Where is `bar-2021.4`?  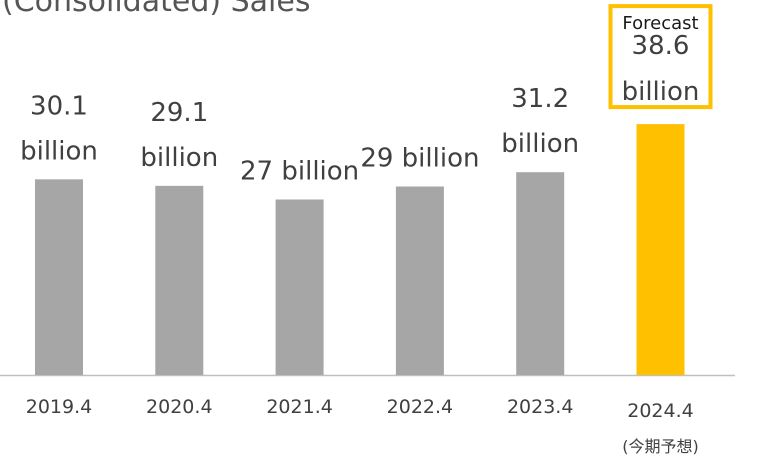
bar-2021.4 is located at coordinates (299, 287).